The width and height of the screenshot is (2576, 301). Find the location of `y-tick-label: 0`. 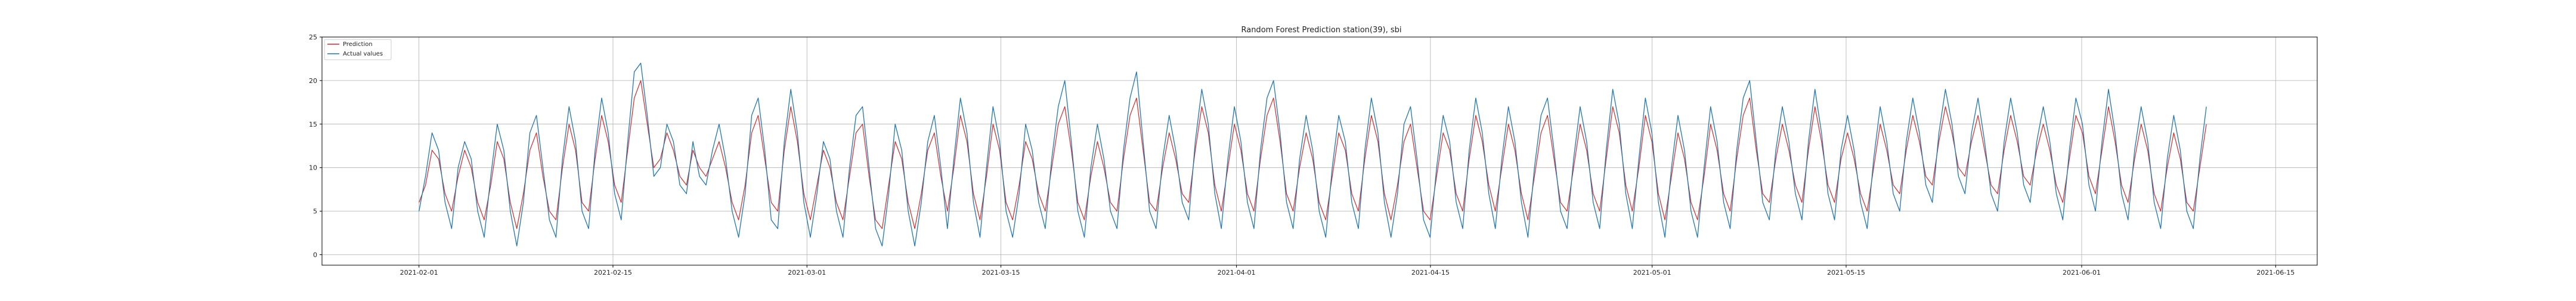

y-tick-label: 0 is located at coordinates (315, 255).